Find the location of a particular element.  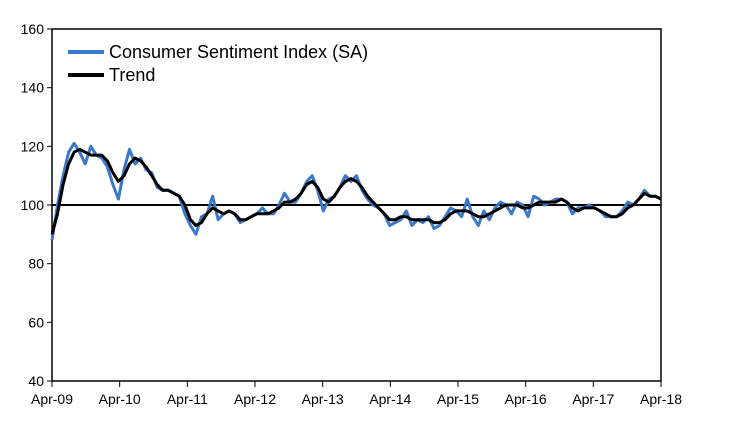

y-tick-label: 160 is located at coordinates (33, 29).